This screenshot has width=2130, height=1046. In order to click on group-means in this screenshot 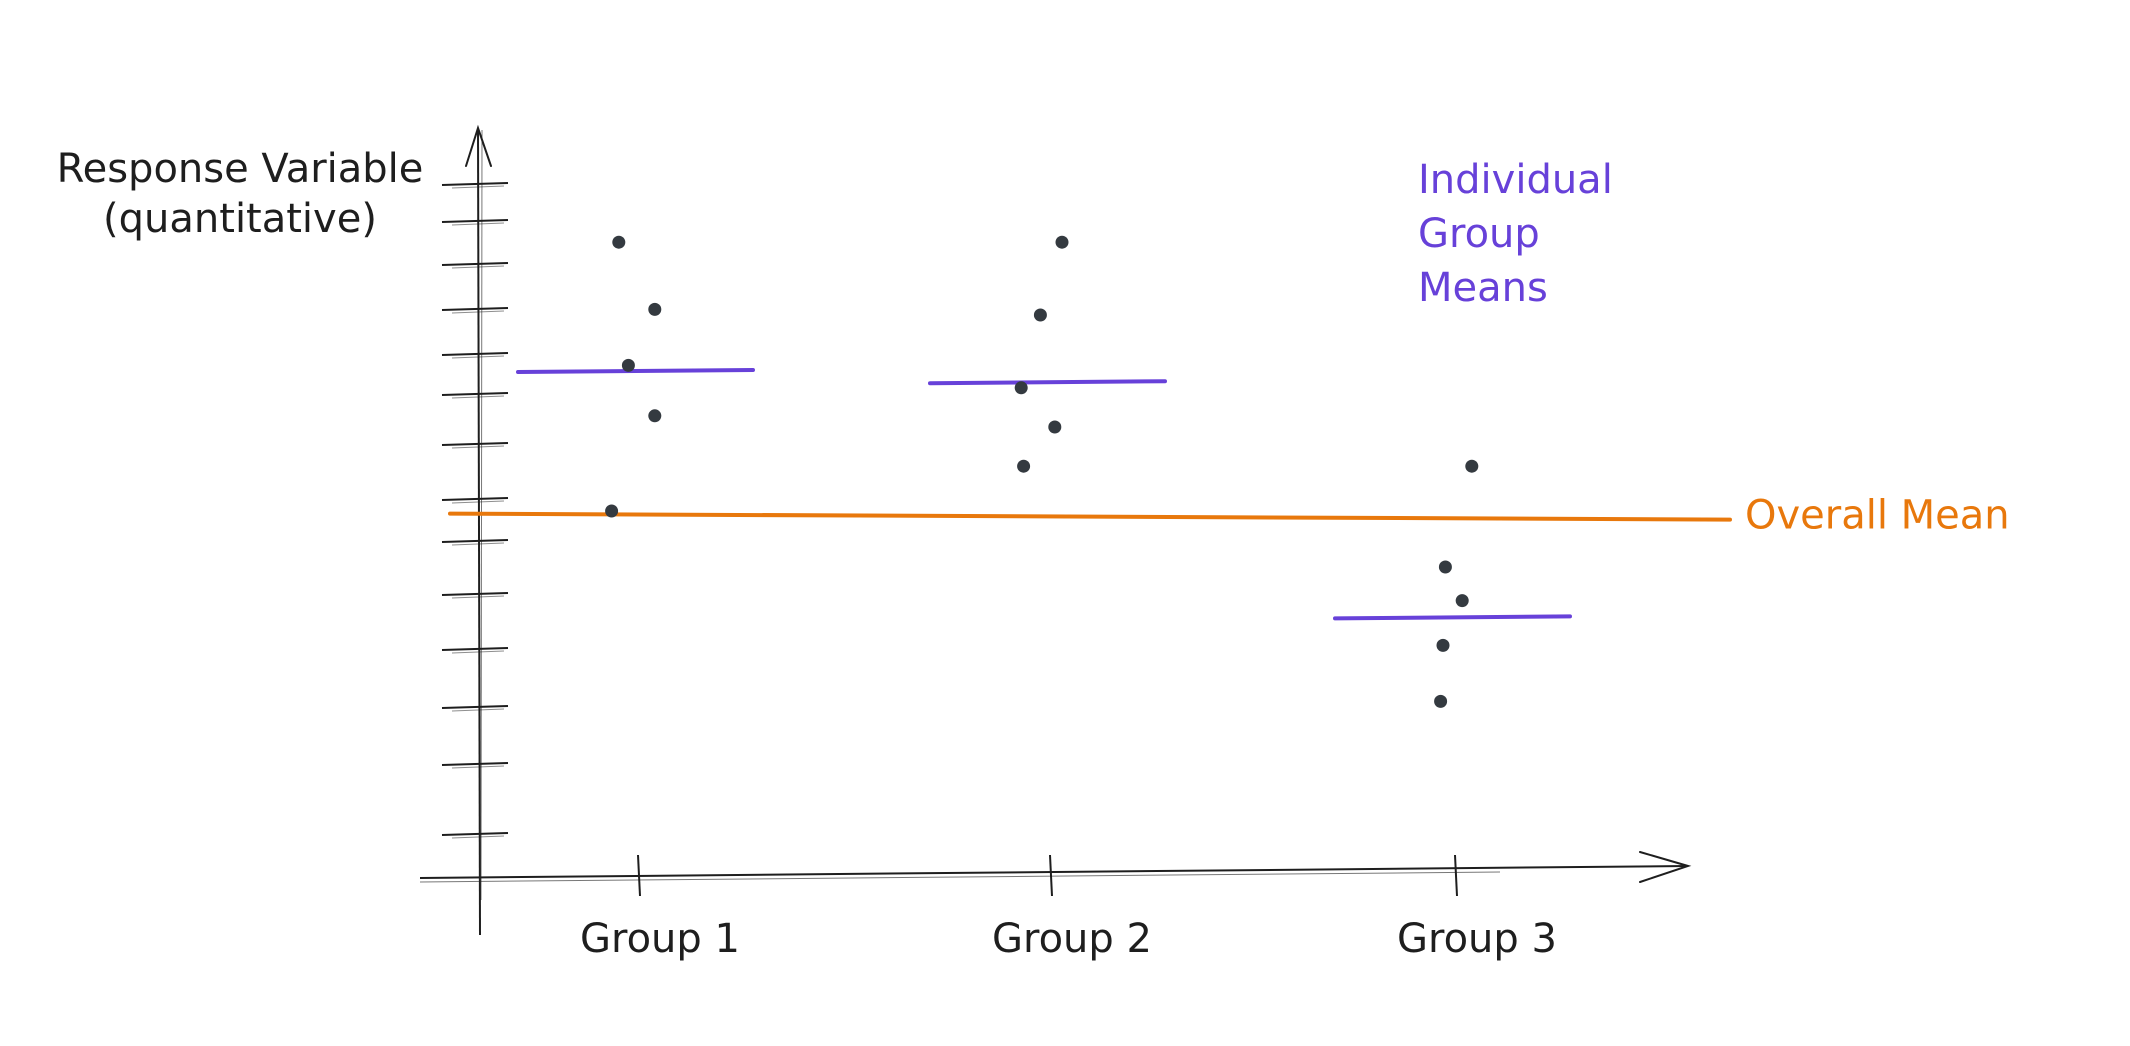, I will do `click(1044, 494)`.